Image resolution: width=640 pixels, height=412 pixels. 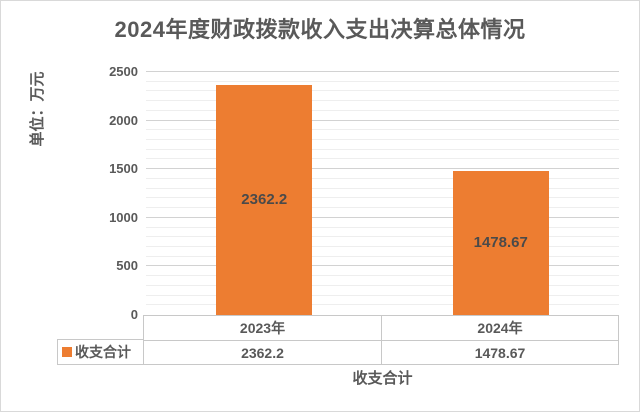 I want to click on category-label-2023年: 2023年, so click(x=262, y=328).